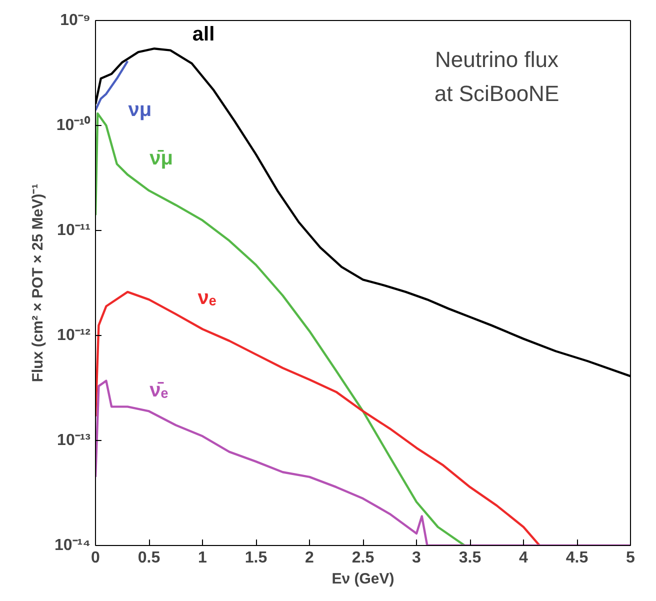  Describe the element at coordinates (73, 230) in the screenshot. I see `y-tick-label: 10⁻¹¹` at that location.